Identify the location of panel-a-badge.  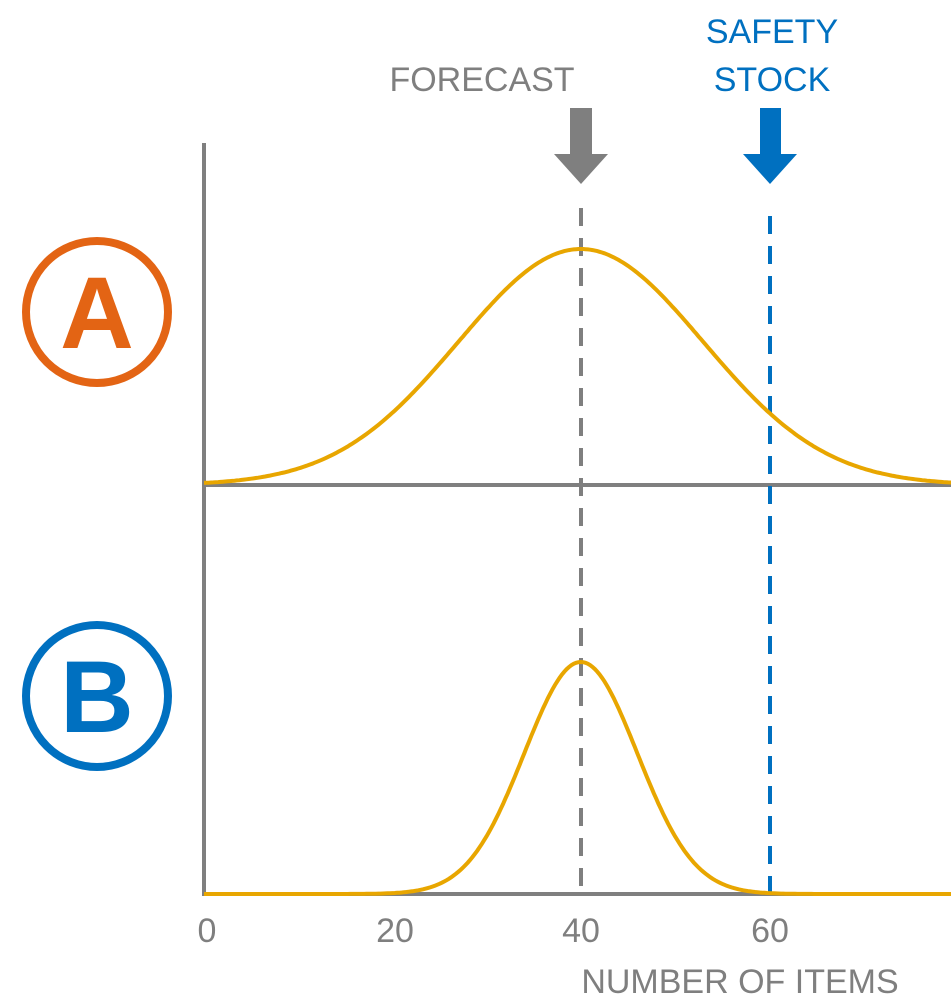
(97, 312).